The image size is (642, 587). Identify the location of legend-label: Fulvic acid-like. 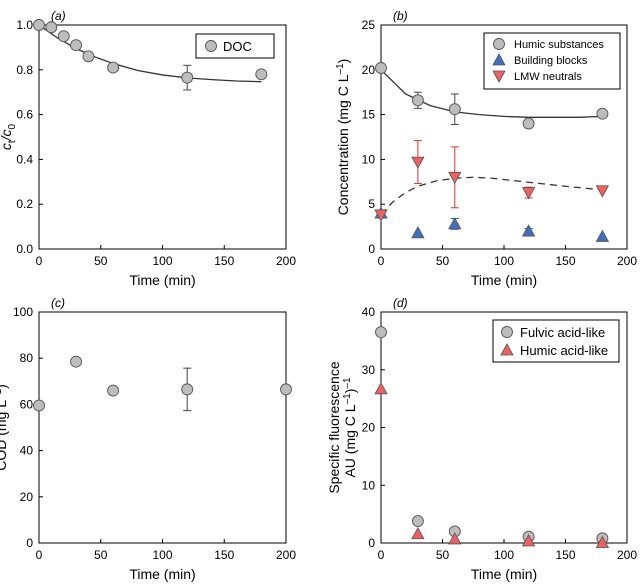
(562, 332).